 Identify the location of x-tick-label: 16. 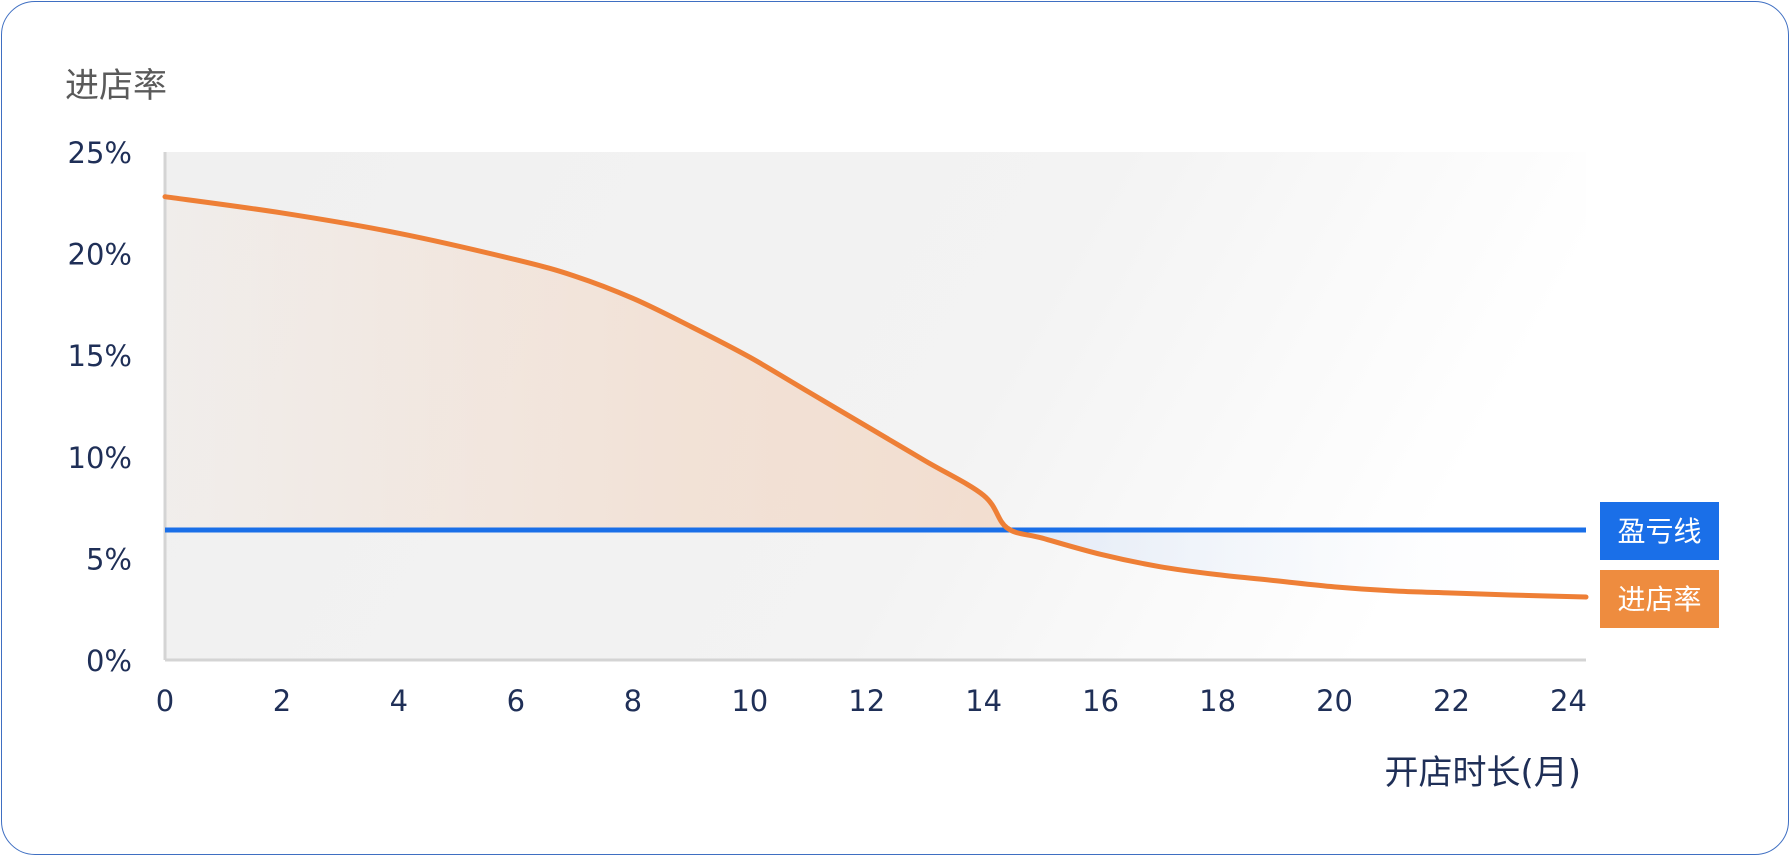
(1100, 701).